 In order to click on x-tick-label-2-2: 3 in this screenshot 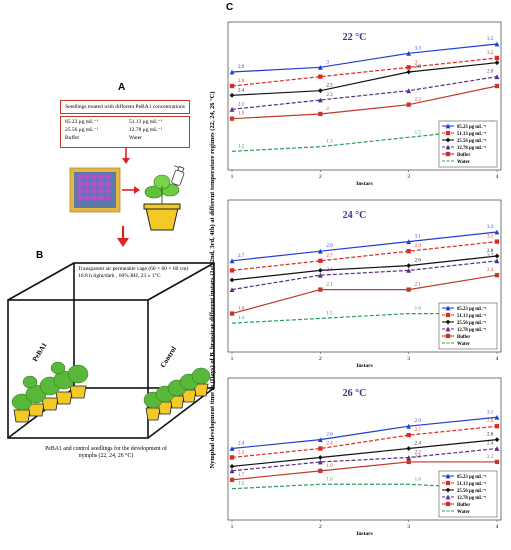, I will do `click(408, 527)`.